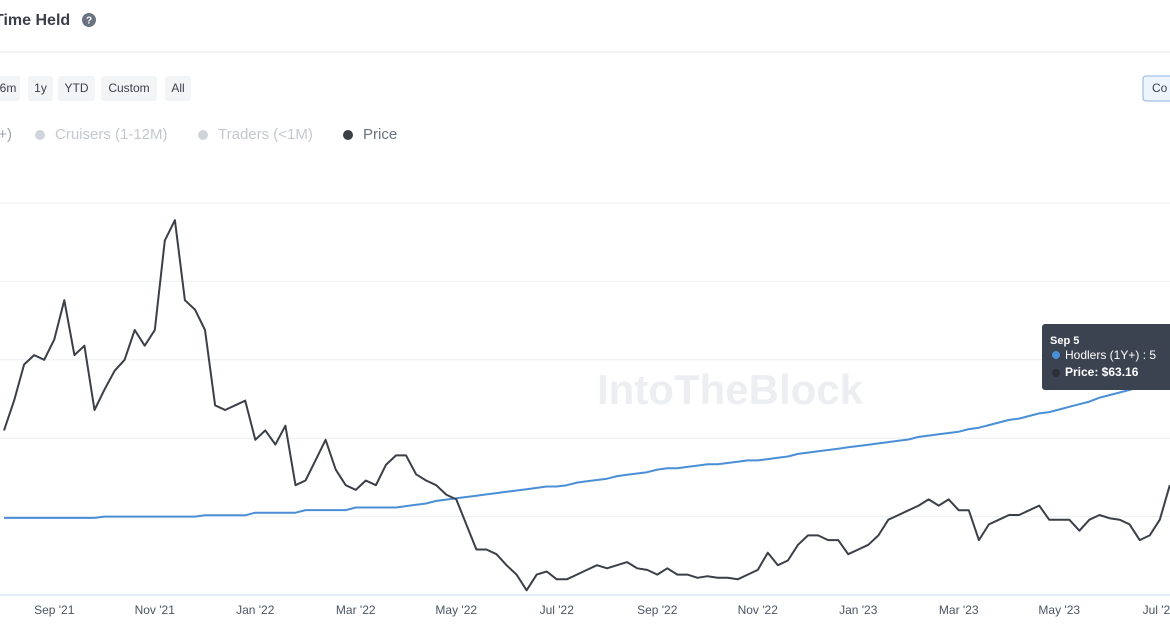  Describe the element at coordinates (657, 610) in the screenshot. I see `x-tick-label: Sep '22` at that location.